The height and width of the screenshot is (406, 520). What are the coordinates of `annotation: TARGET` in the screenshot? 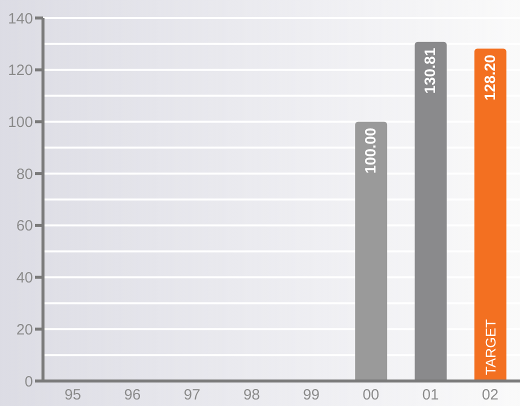 It's located at (490, 346).